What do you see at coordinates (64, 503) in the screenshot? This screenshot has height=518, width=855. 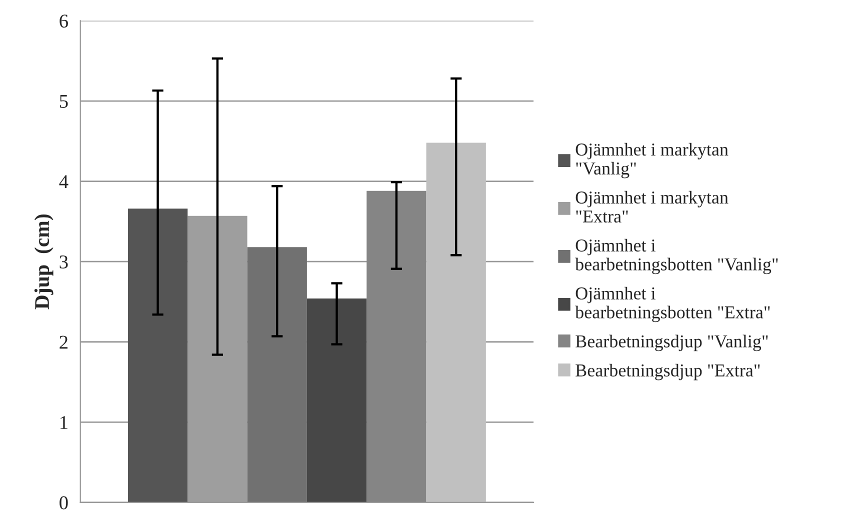 I see `y-tick-label: 0` at bounding box center [64, 503].